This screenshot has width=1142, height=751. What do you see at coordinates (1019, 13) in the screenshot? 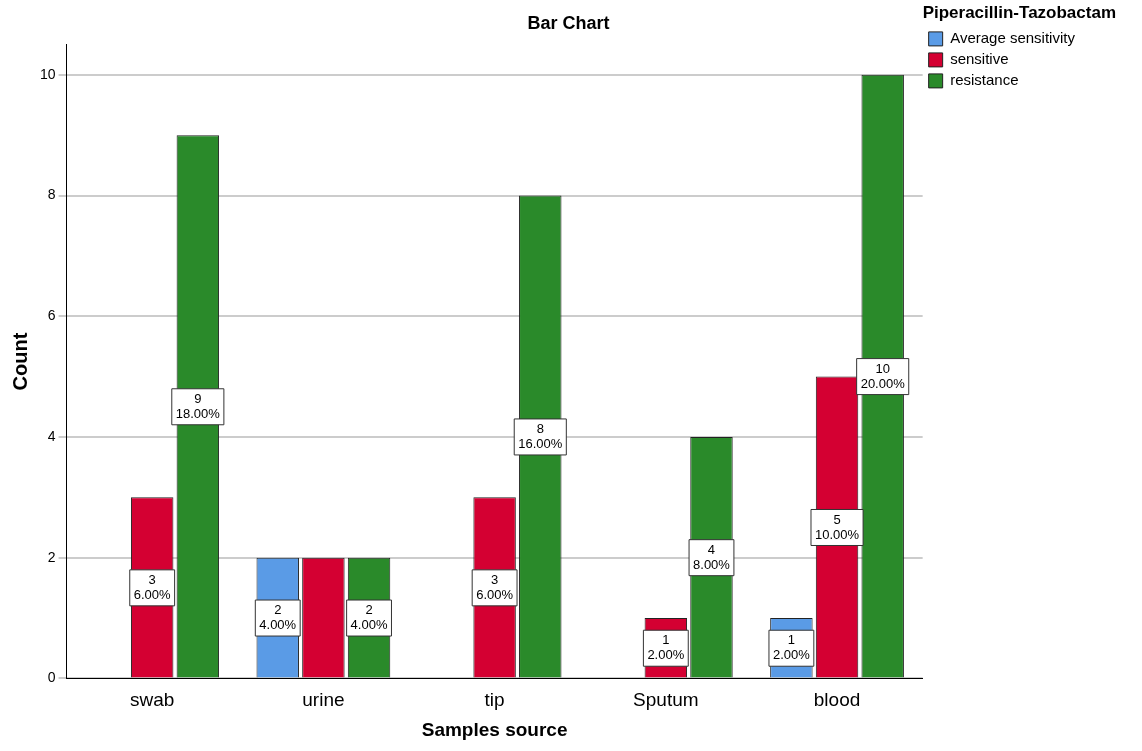
I see `legend-title: Piperacillin-Tazobactam` at bounding box center [1019, 13].